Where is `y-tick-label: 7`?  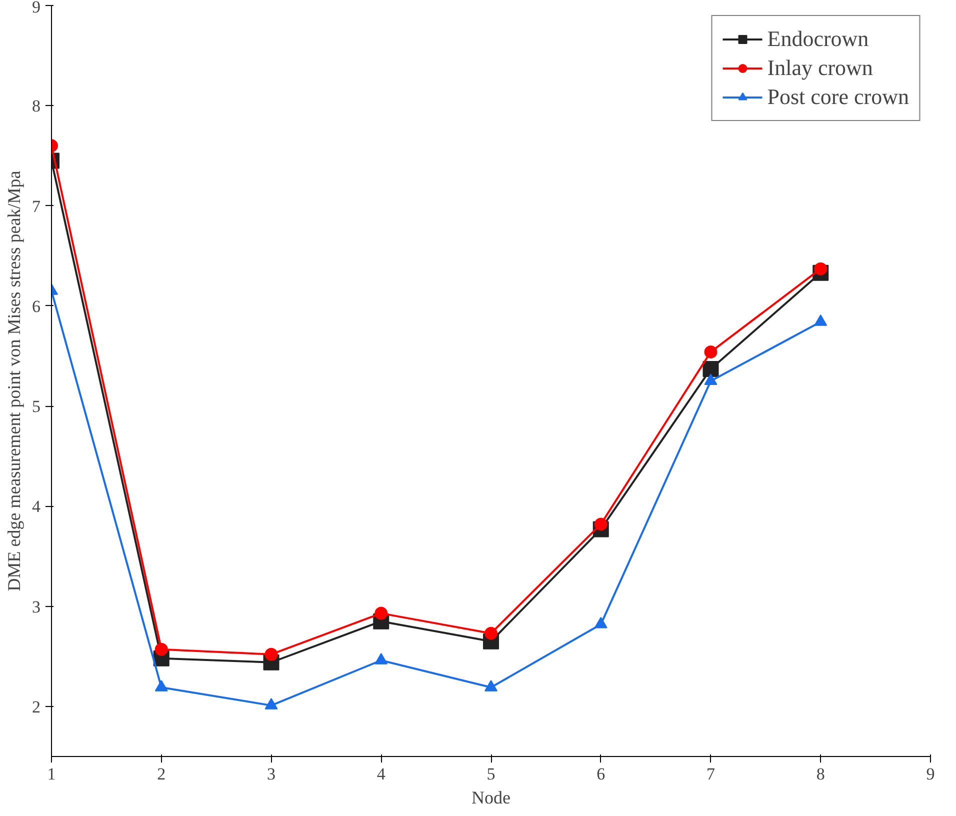
y-tick-label: 7 is located at coordinates (36, 206).